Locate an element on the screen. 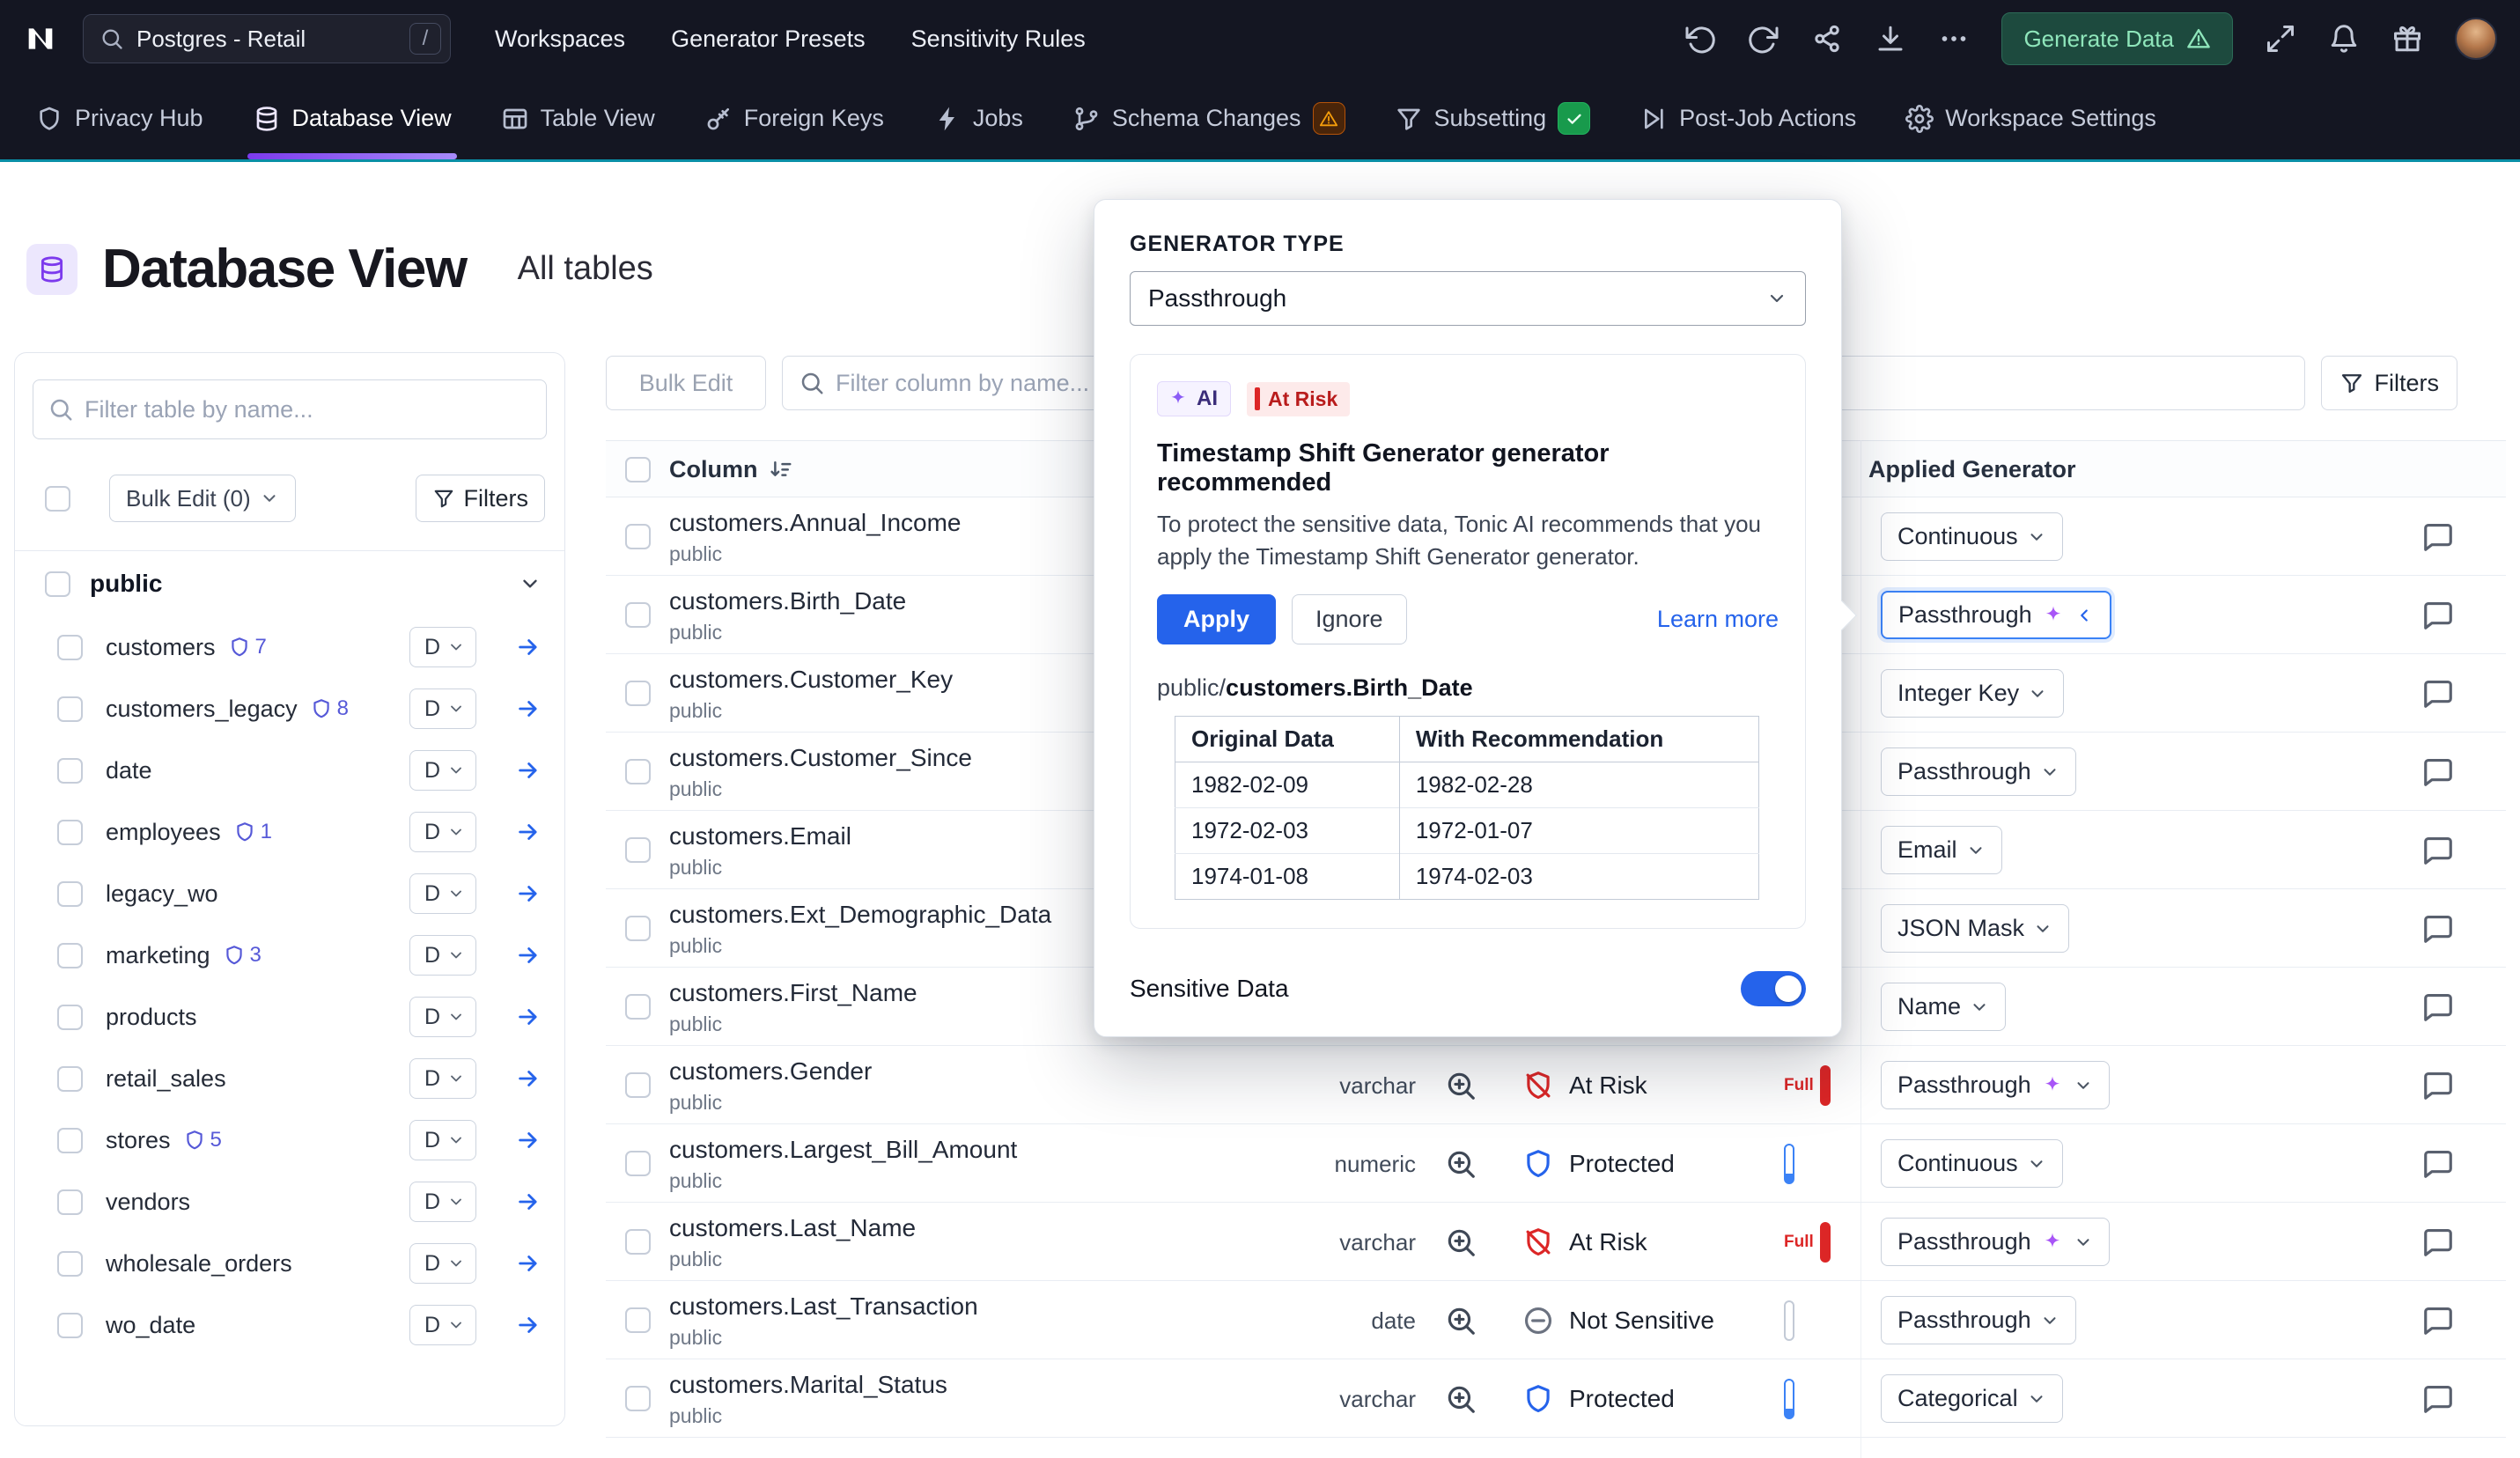 This screenshot has width=2520, height=1458. table-name: products is located at coordinates (151, 1016).